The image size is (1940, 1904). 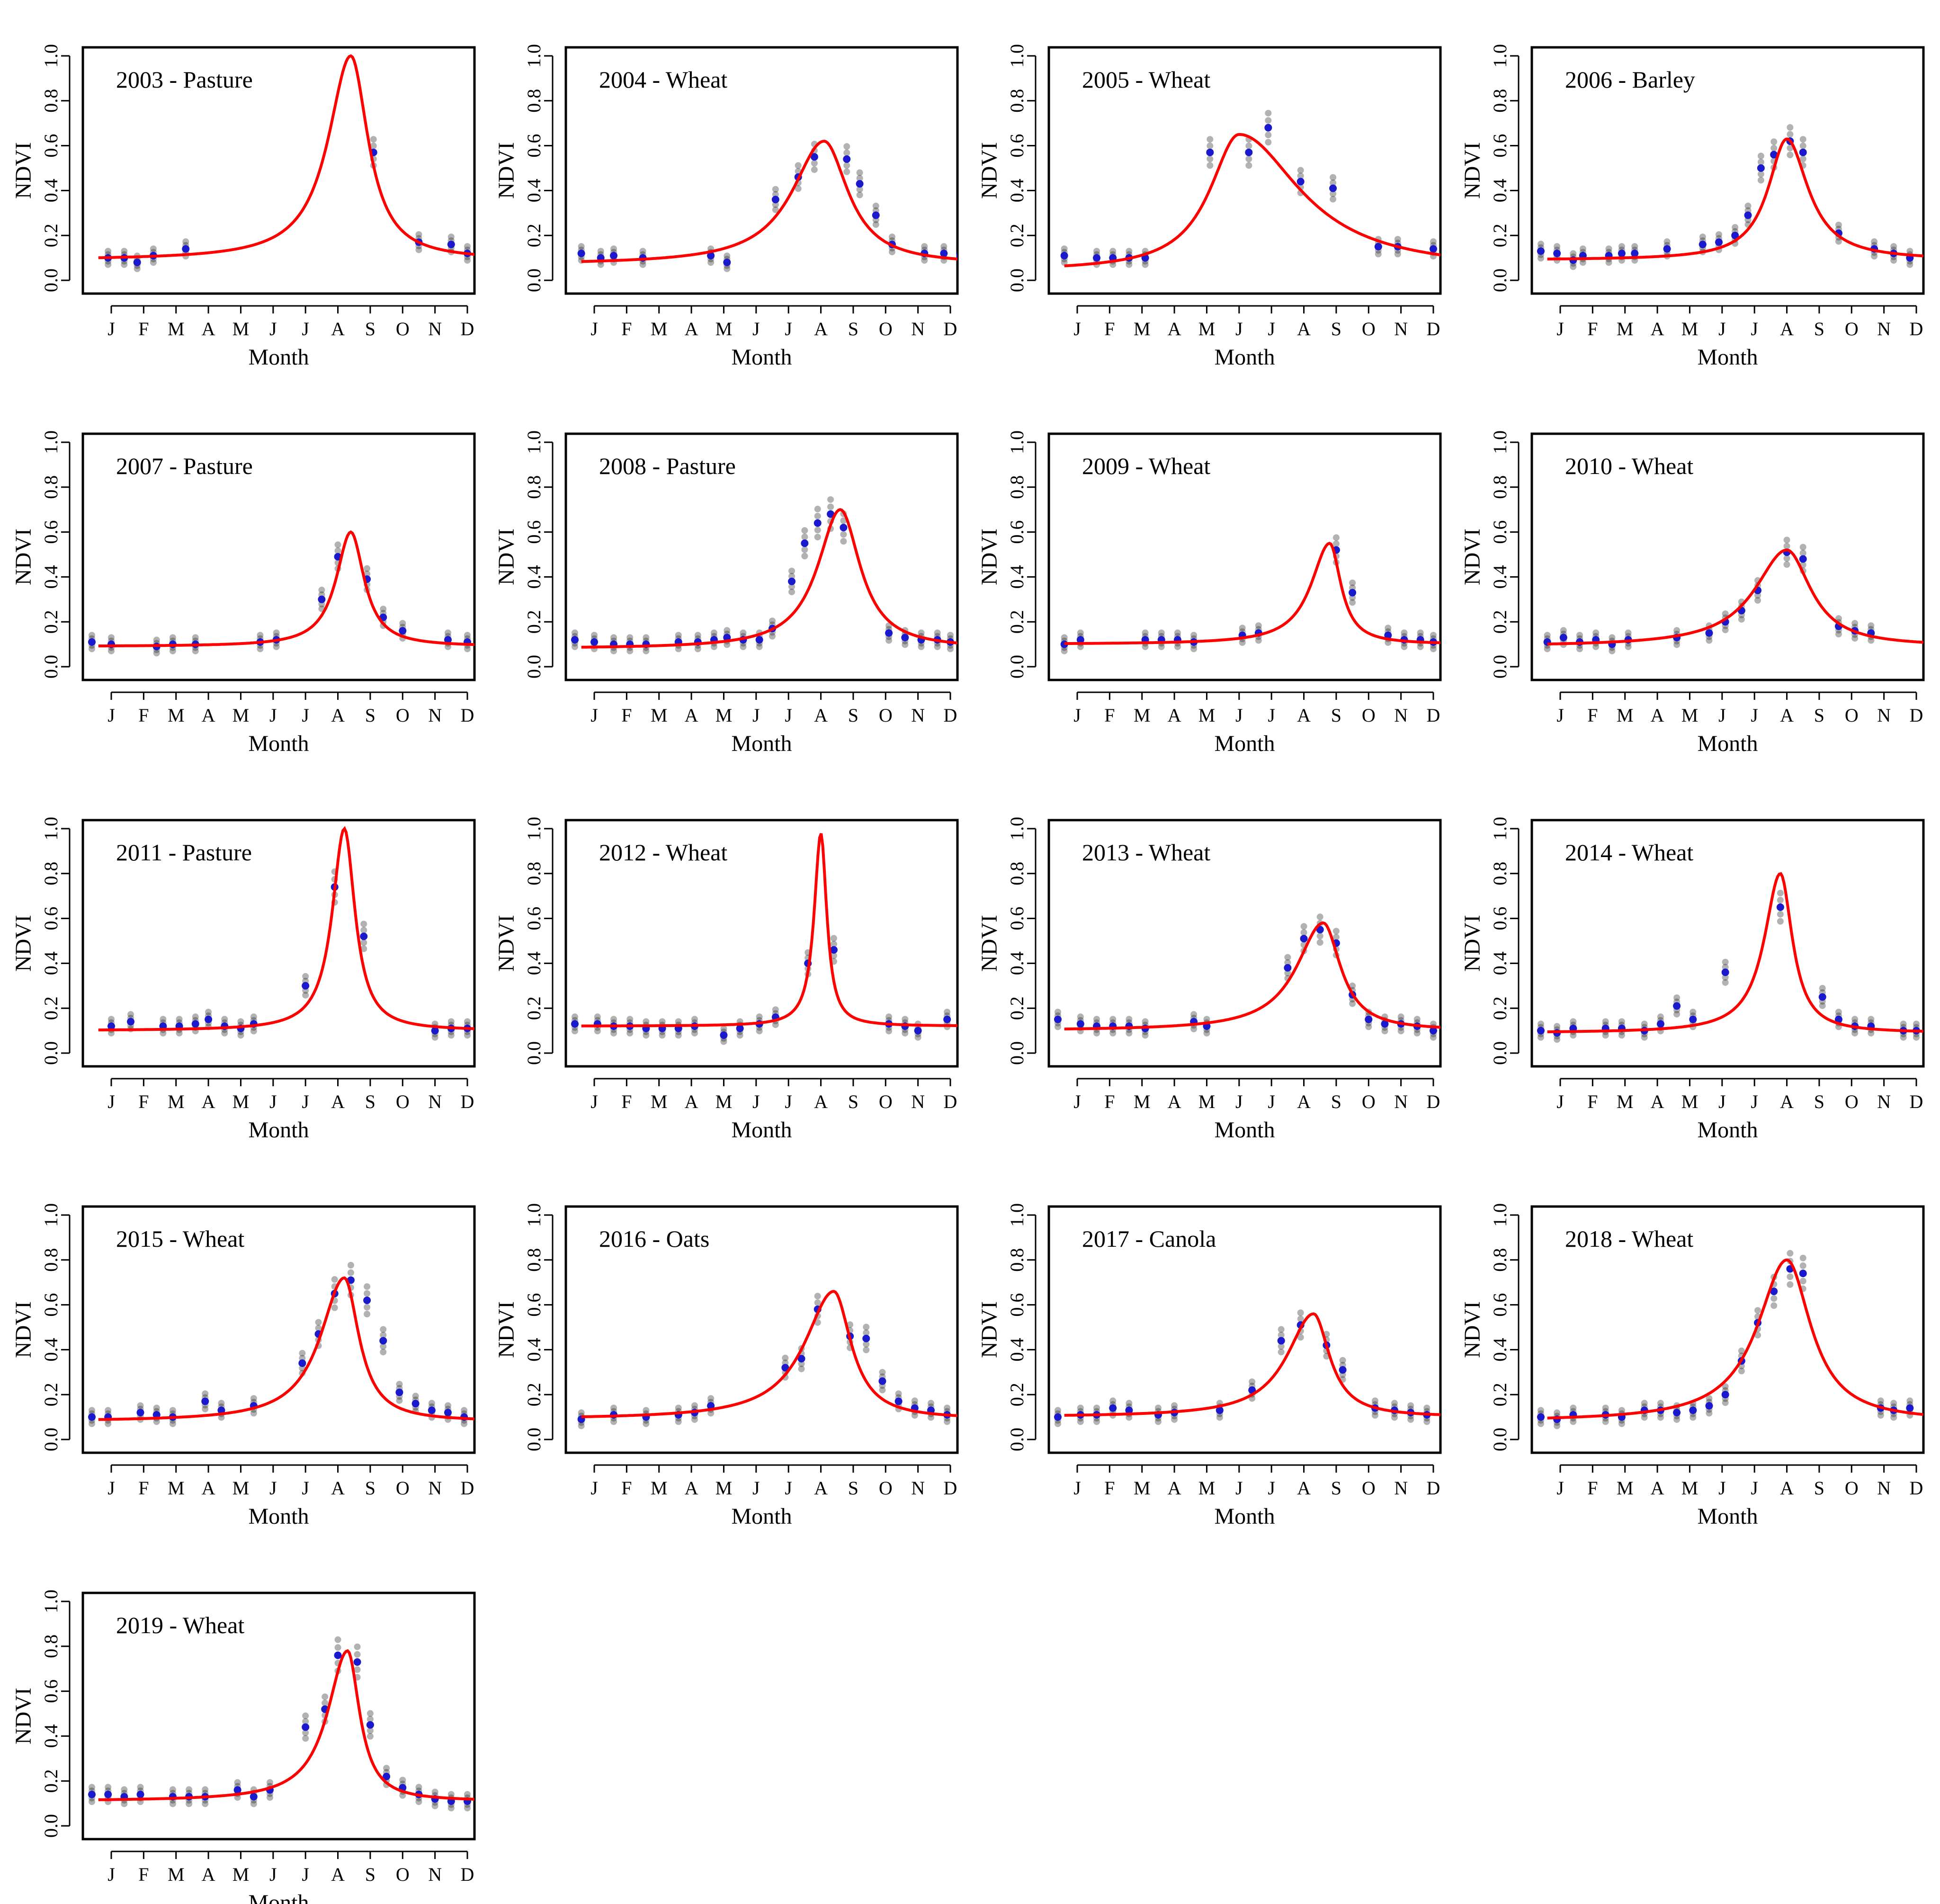 I want to click on x-tick-label: S, so click(x=1336, y=1101).